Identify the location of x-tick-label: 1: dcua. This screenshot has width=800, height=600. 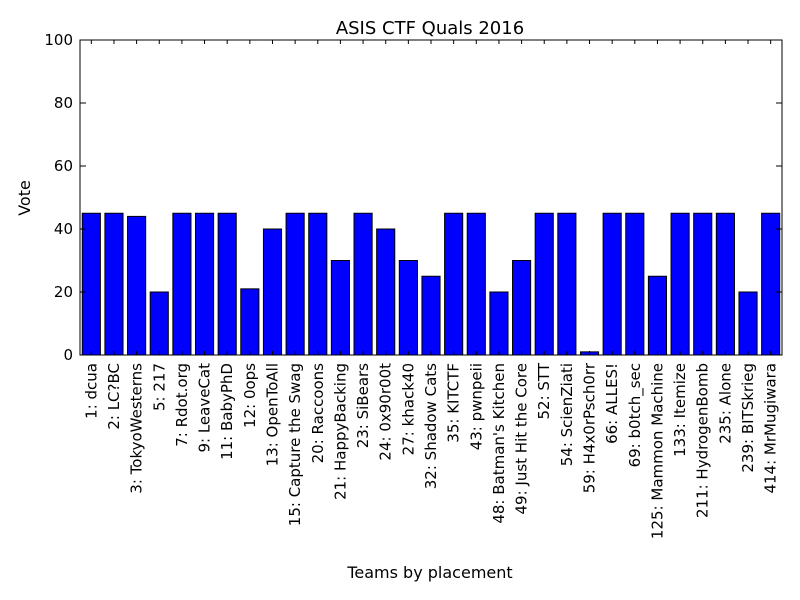
(91, 391).